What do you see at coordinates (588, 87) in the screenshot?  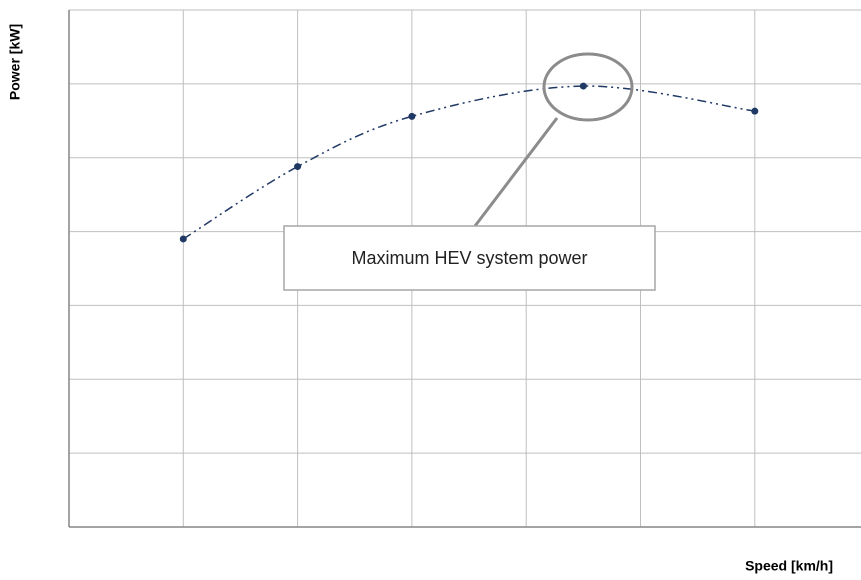 I see `annotation-ellipse` at bounding box center [588, 87].